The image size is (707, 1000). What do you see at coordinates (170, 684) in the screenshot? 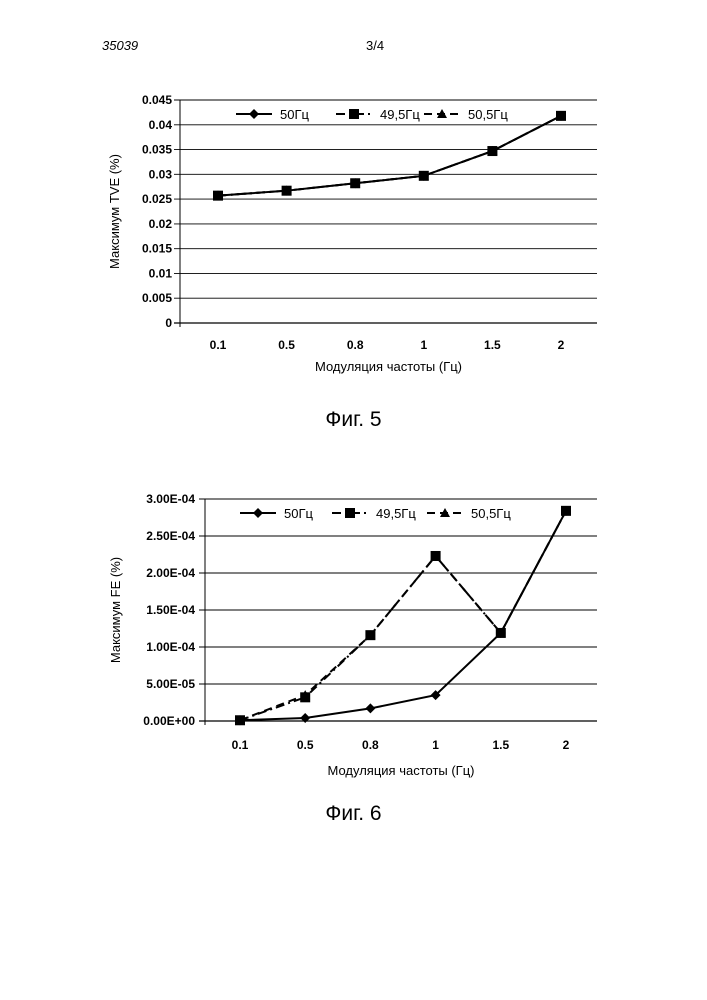
I see `y-tick-label: 5.00E-05` at bounding box center [170, 684].